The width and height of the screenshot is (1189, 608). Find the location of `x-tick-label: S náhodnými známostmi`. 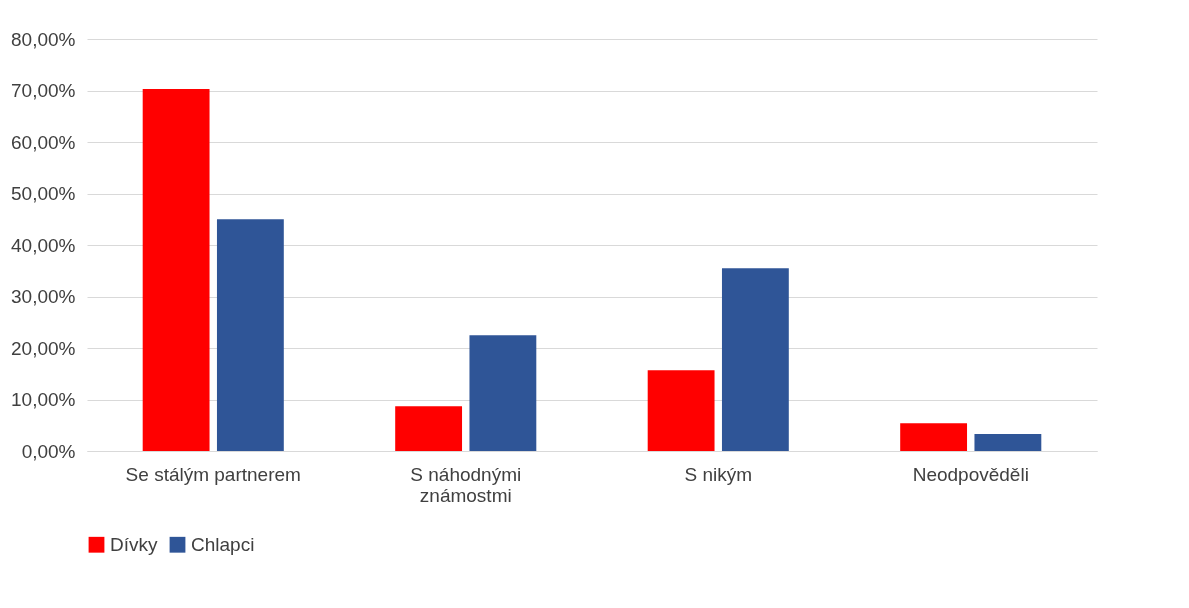

x-tick-label: S náhodnými známostmi is located at coordinates (466, 484).